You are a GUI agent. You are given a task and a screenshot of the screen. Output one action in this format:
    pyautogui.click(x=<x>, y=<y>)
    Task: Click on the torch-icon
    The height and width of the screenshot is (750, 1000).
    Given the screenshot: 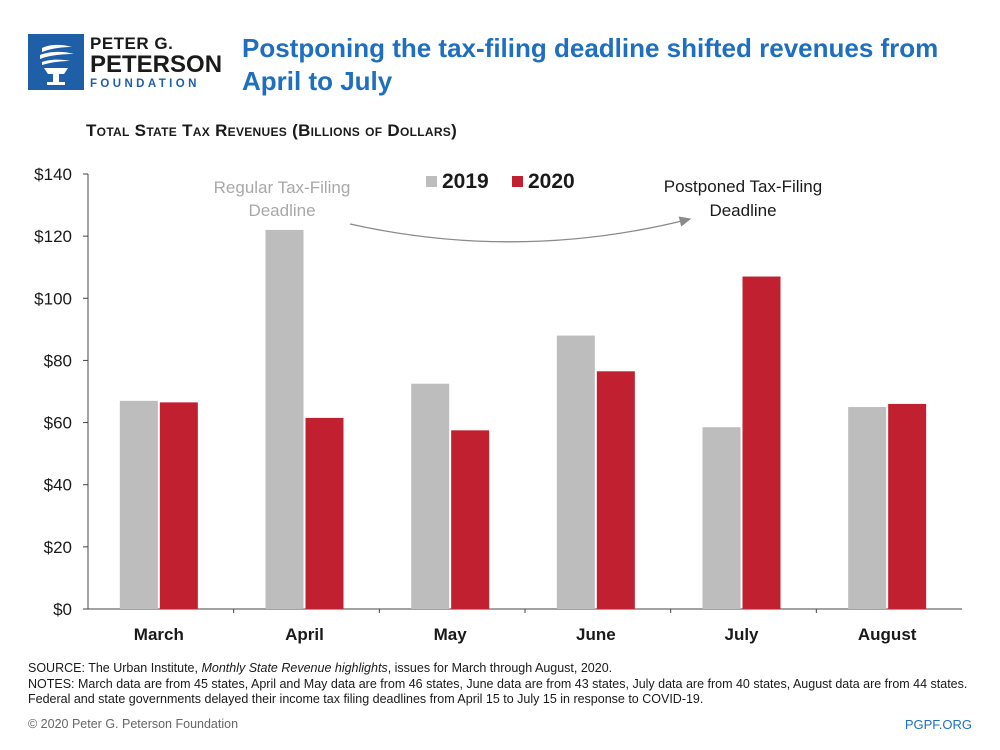 What is the action you would take?
    pyautogui.click(x=56, y=62)
    